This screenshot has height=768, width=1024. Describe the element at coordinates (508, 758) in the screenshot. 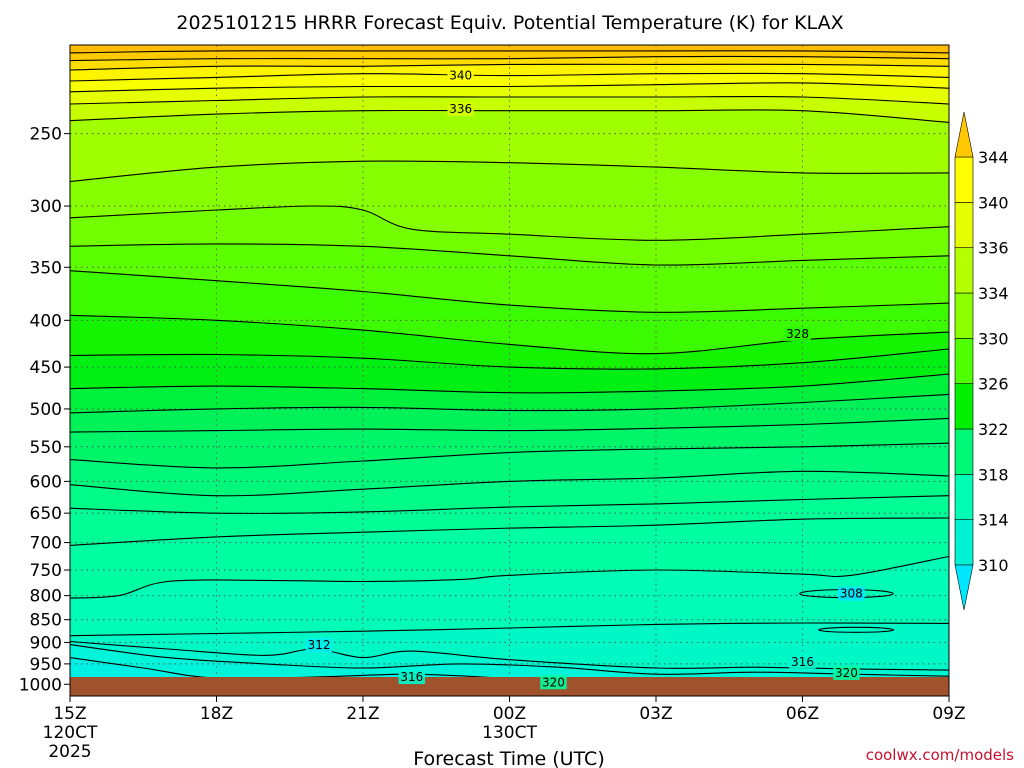

I see `x-axis-label: Forecast Time (UTC)` at that location.